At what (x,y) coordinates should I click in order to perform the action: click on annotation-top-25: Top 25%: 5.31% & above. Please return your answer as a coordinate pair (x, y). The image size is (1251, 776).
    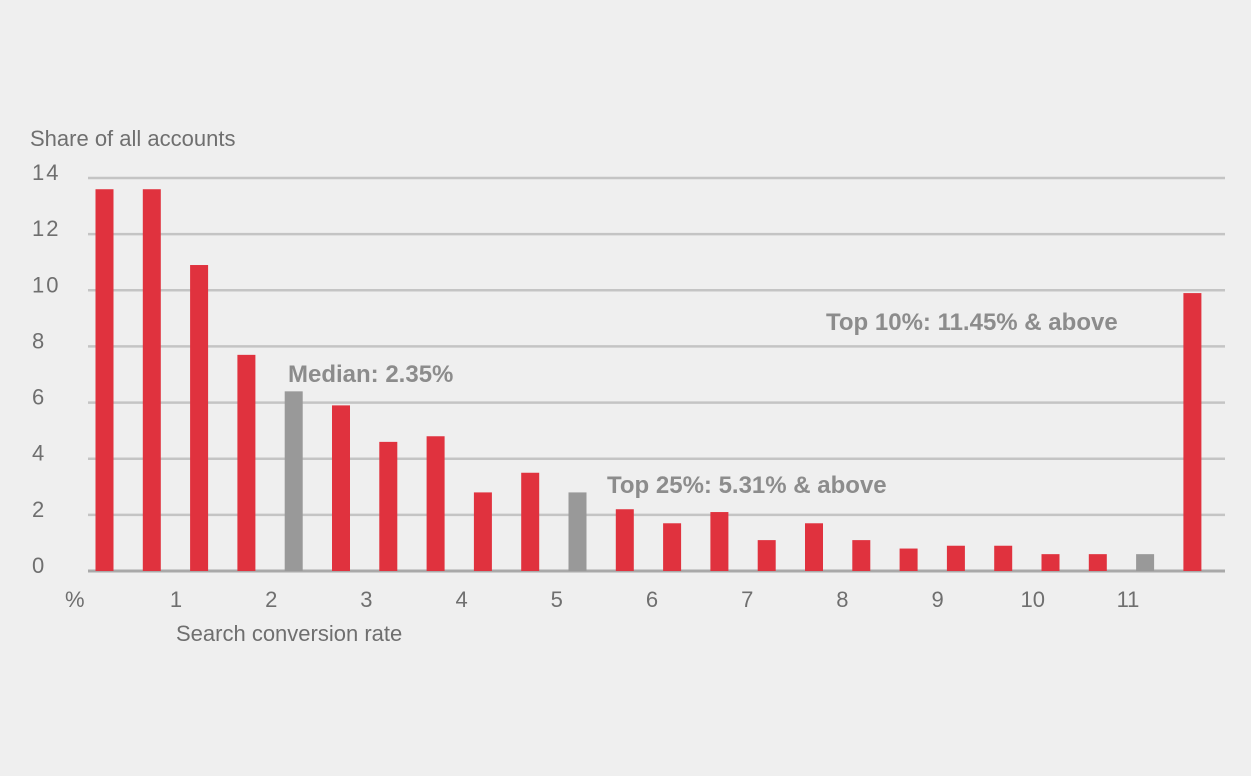
    Looking at the image, I should click on (747, 485).